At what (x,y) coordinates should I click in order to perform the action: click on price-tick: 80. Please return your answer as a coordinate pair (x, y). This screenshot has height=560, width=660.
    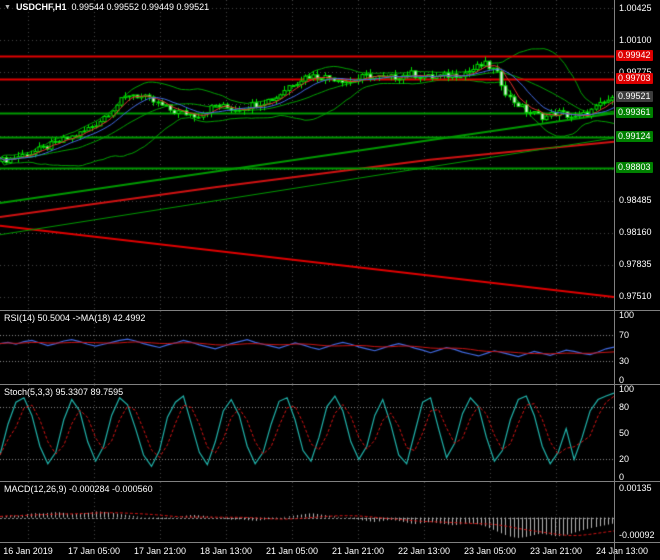
    Looking at the image, I should click on (624, 406).